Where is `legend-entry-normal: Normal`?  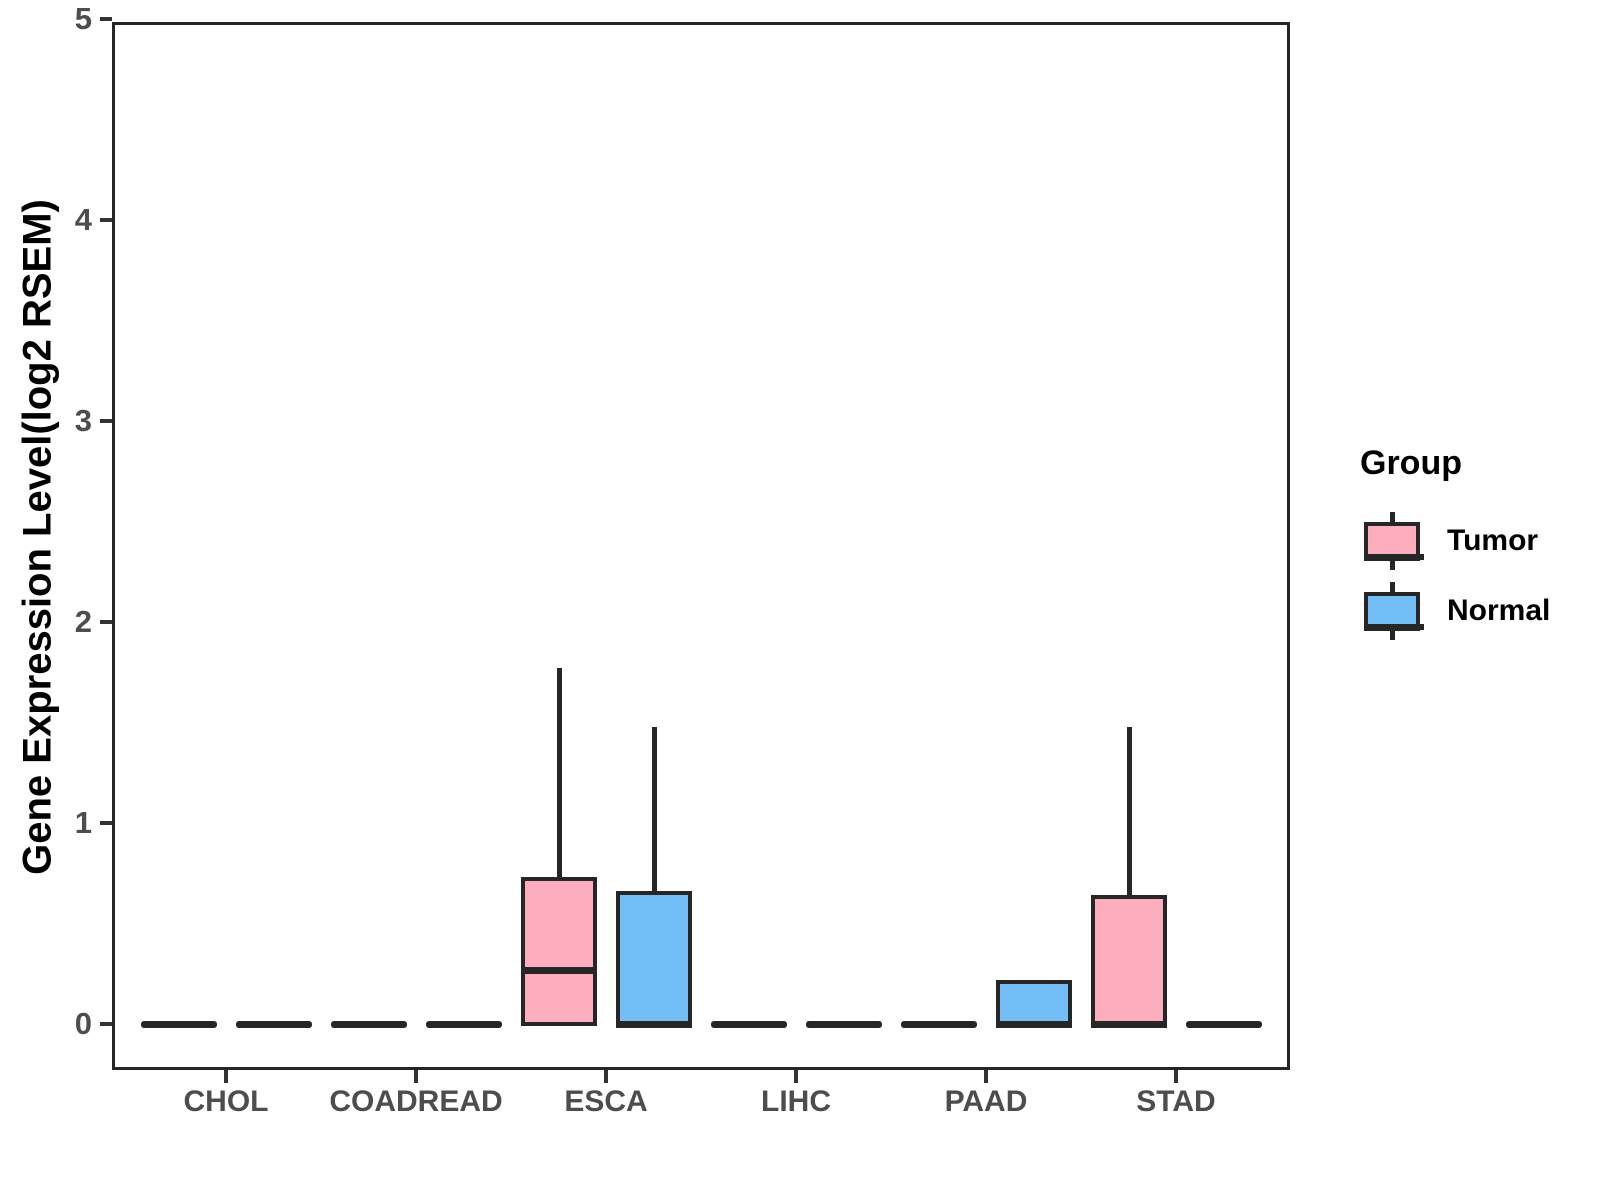
legend-entry-normal: Normal is located at coordinates (1478, 611).